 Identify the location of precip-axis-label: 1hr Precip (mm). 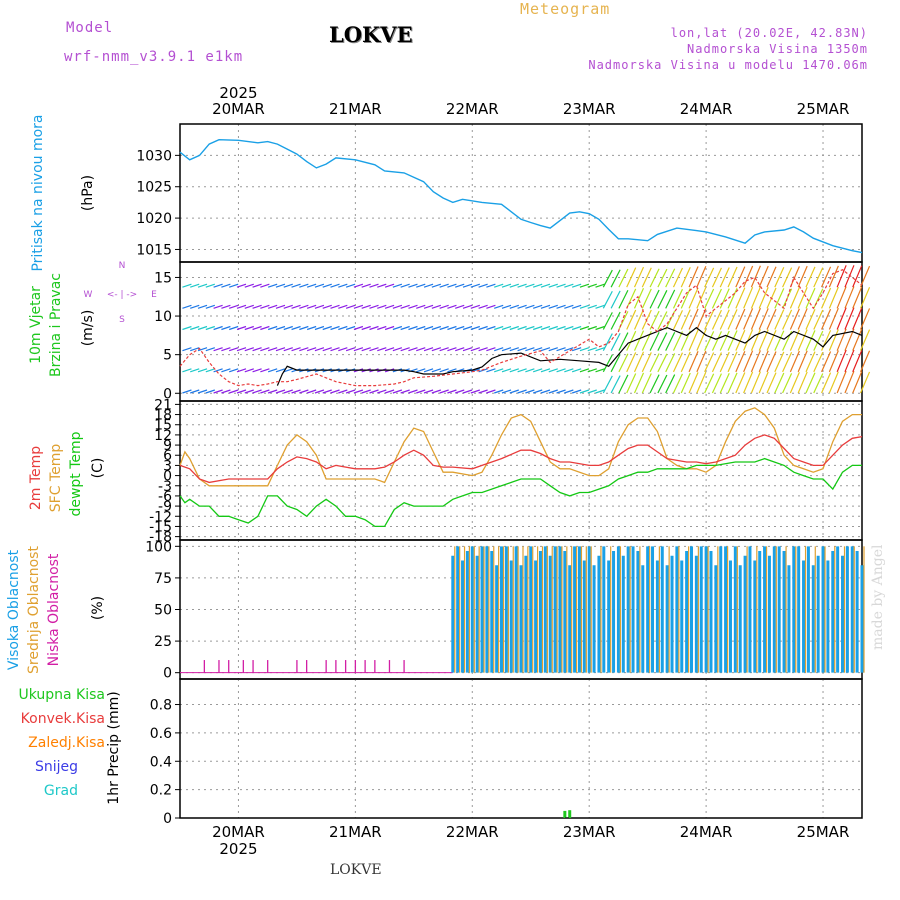
(114, 747).